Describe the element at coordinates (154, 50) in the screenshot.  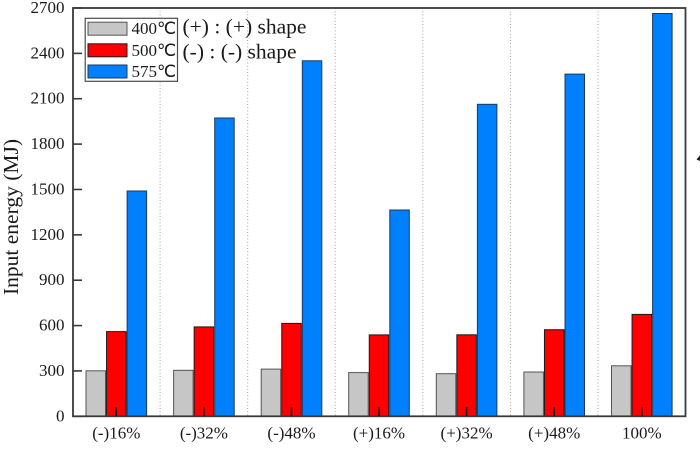
I see `svg-text: 500℃` at that location.